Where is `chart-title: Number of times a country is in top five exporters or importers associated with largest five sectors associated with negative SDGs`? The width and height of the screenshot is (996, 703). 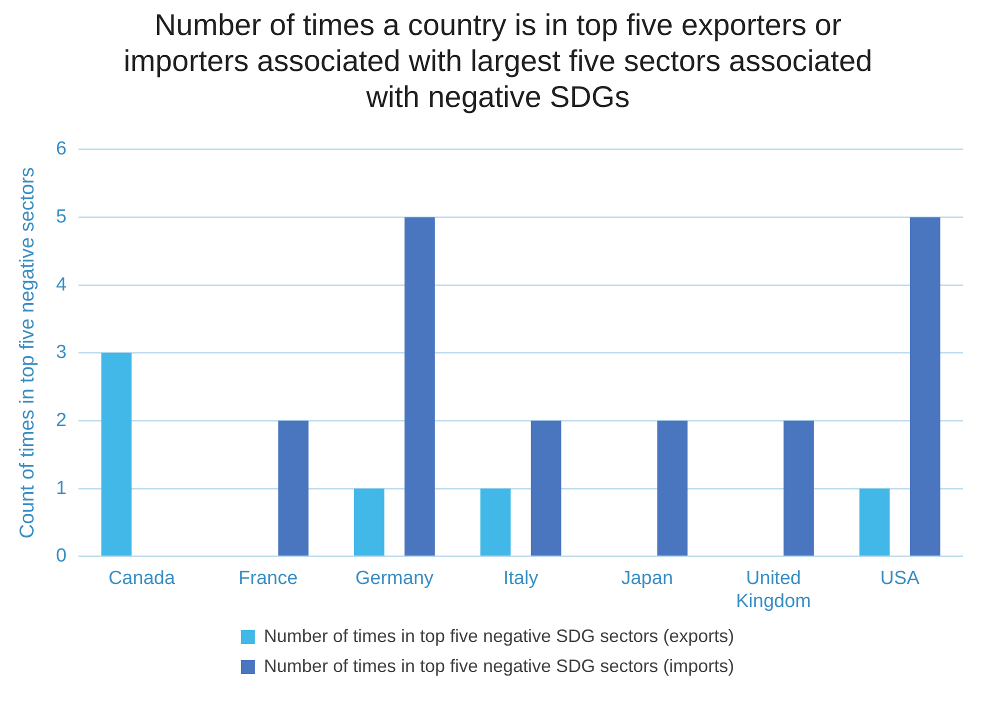 chart-title: Number of times a country is in top five exporters or importers associated with largest five sectors associated with negative SDGs is located at coordinates (498, 62).